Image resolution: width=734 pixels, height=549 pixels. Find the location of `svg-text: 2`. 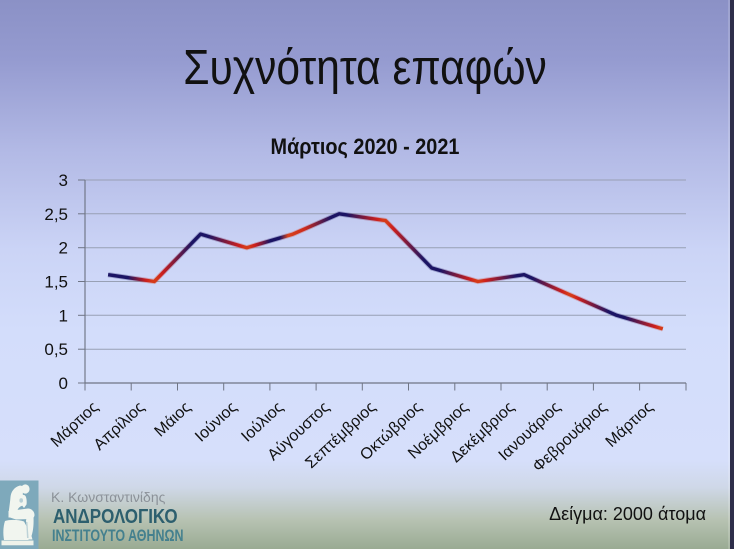

svg-text: 2 is located at coordinates (63, 248).